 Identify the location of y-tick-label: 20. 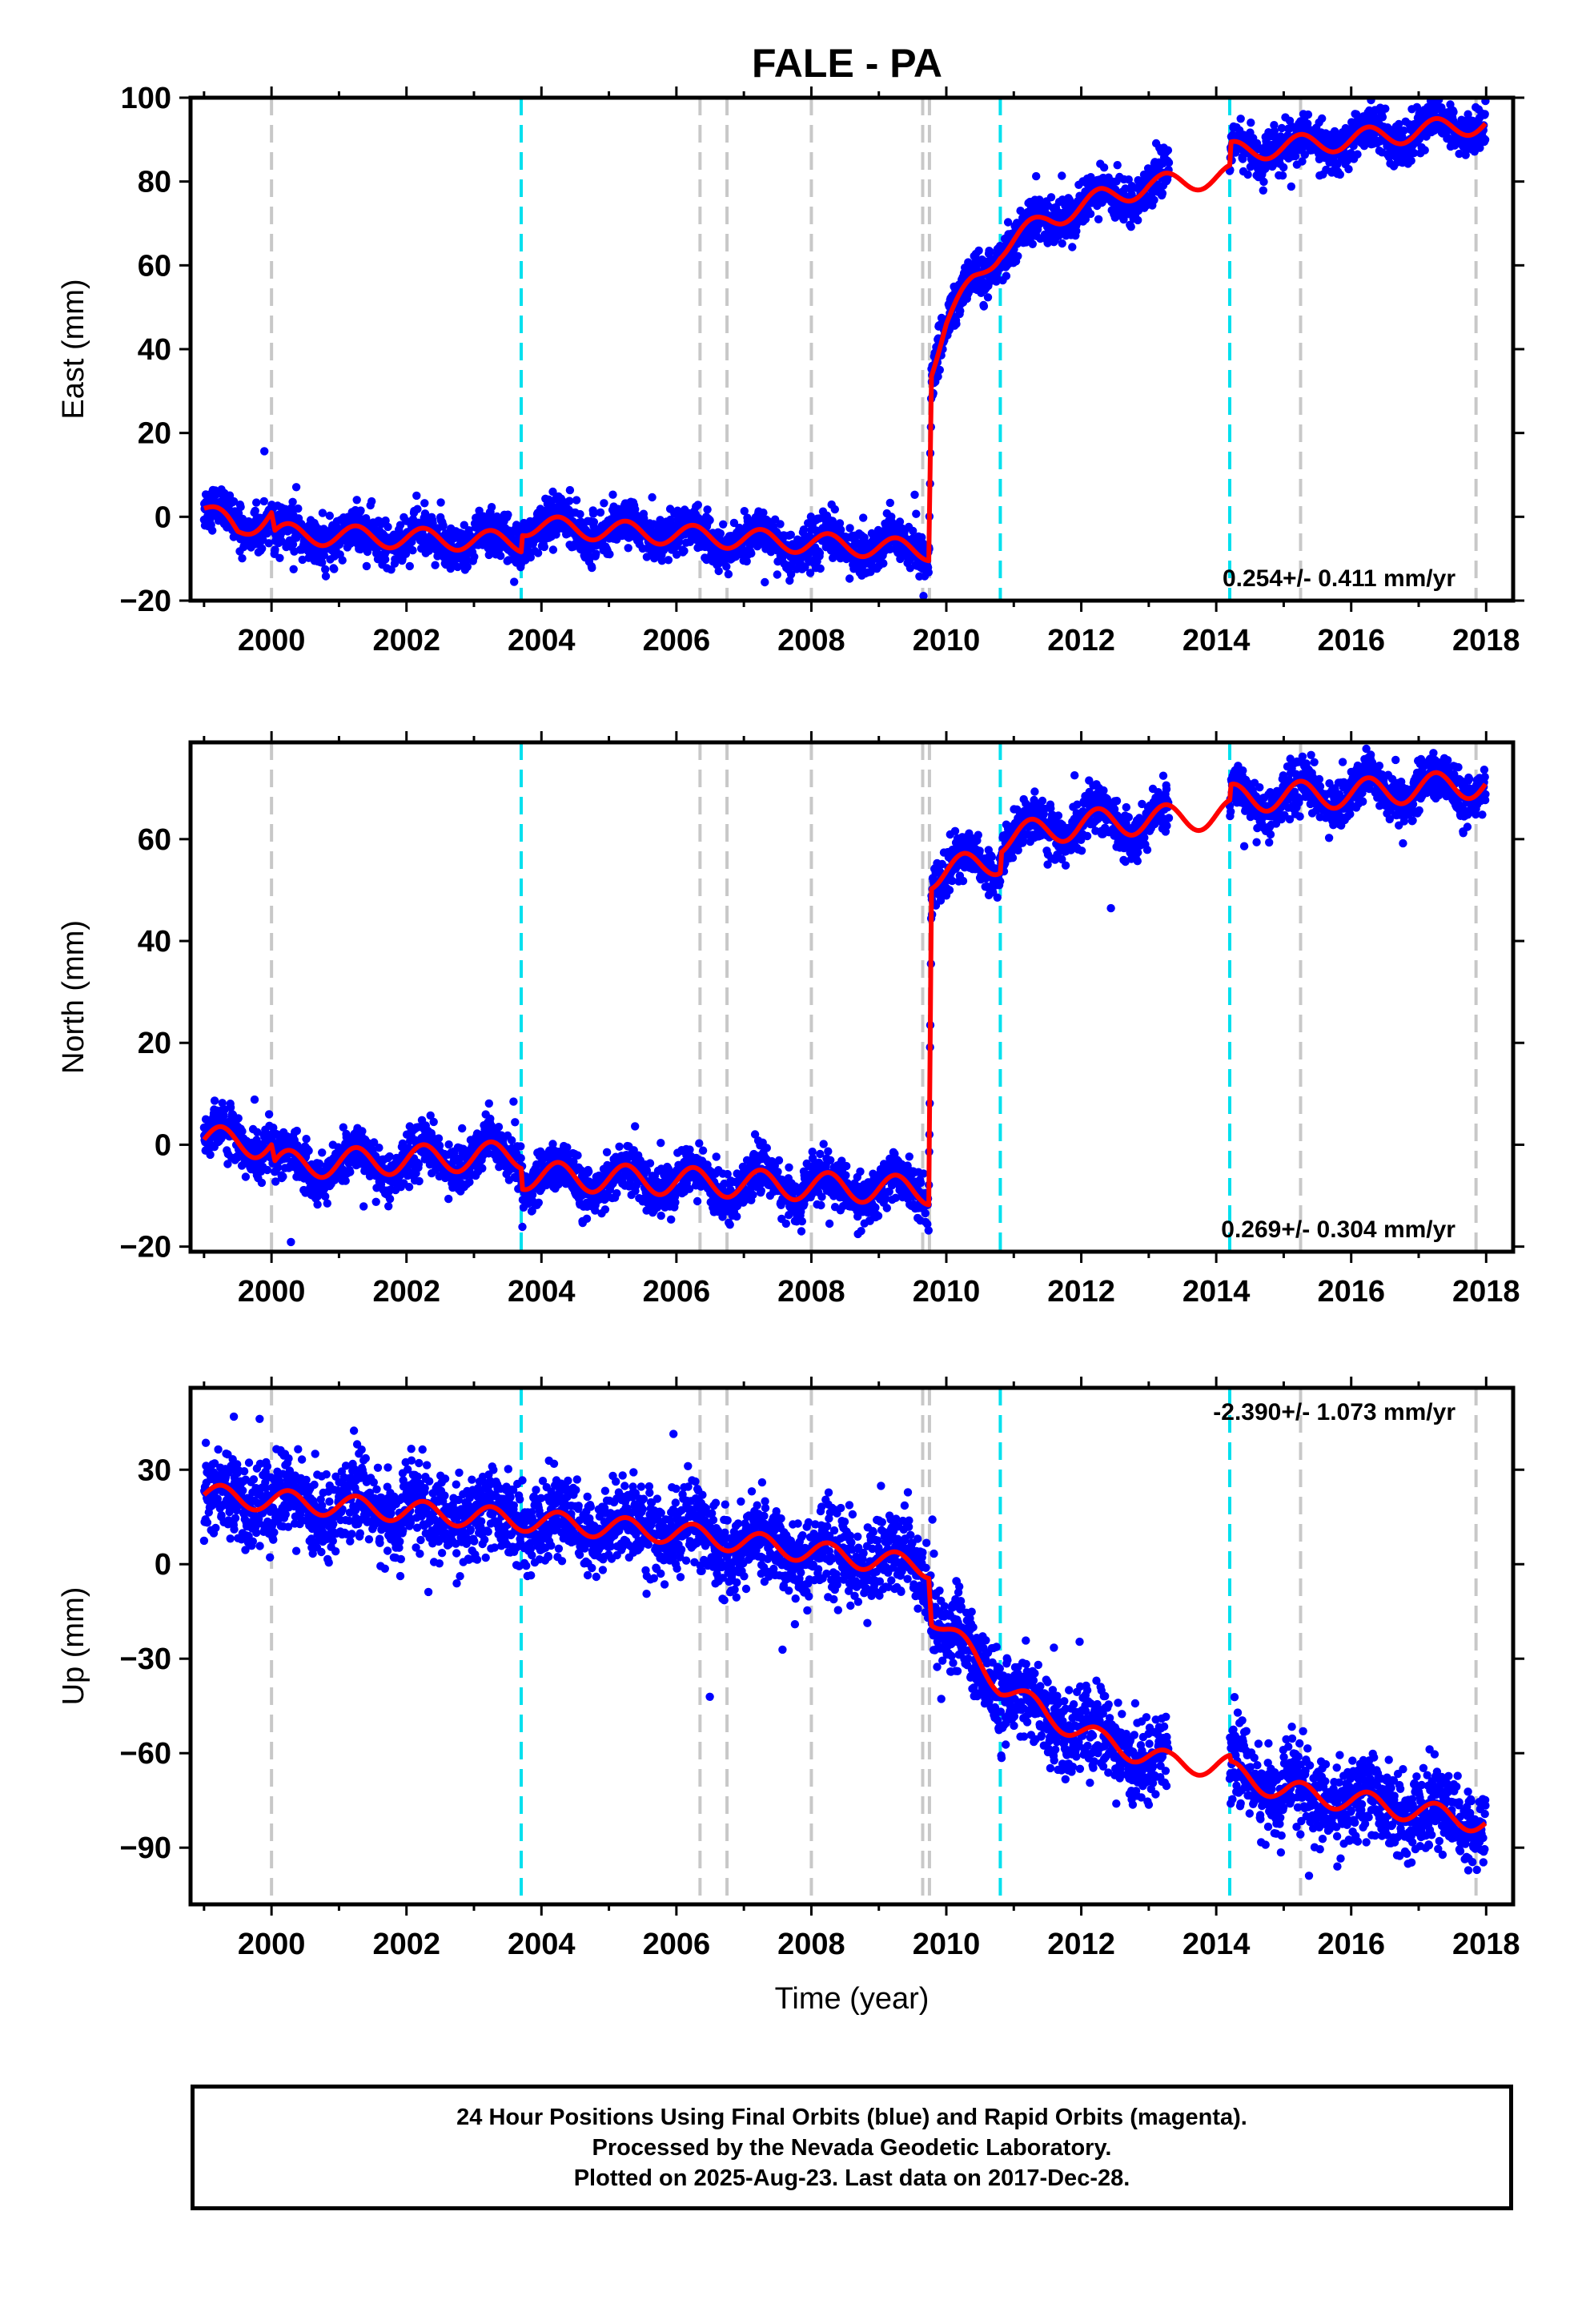
(154, 434).